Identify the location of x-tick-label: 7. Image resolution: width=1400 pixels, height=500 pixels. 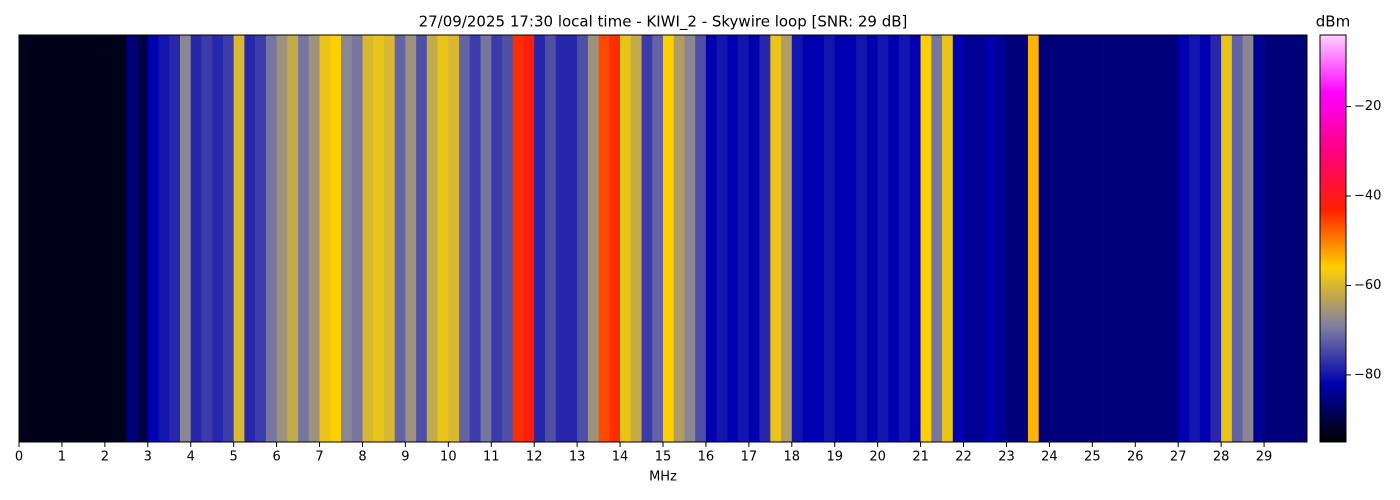
(319, 457).